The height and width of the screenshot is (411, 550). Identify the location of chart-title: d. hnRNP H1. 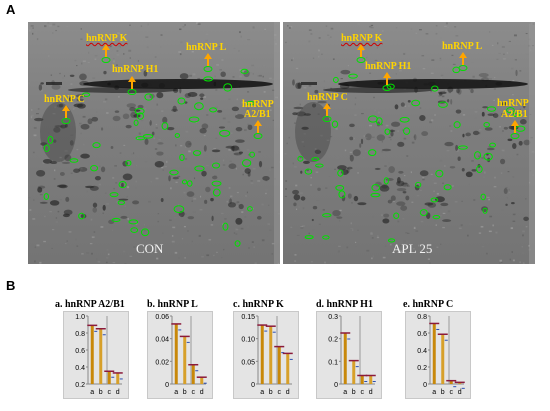
(344, 304).